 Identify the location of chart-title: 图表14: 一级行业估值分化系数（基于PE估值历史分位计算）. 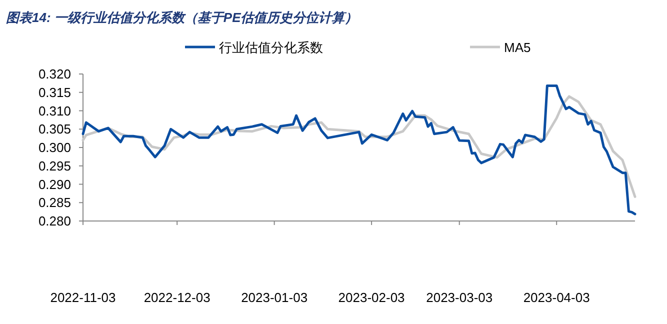
(182, 17).